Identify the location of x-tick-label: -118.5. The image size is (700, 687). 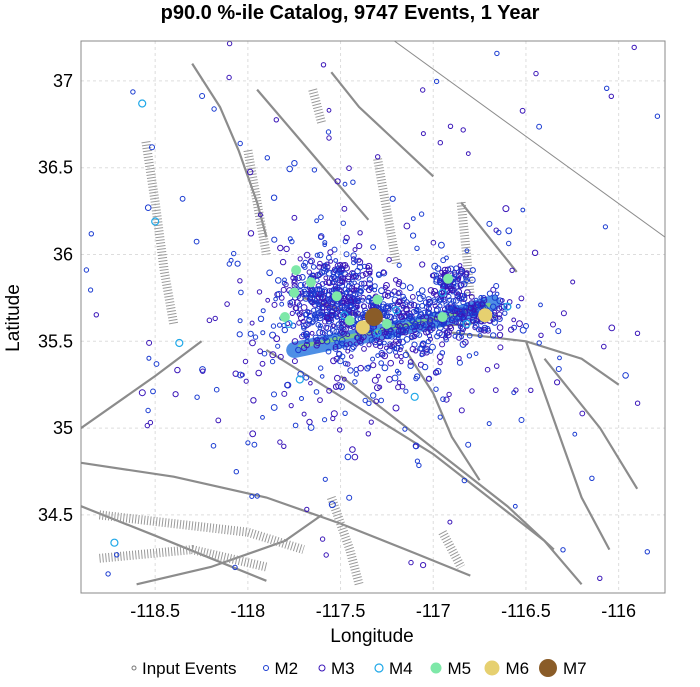
(155, 611).